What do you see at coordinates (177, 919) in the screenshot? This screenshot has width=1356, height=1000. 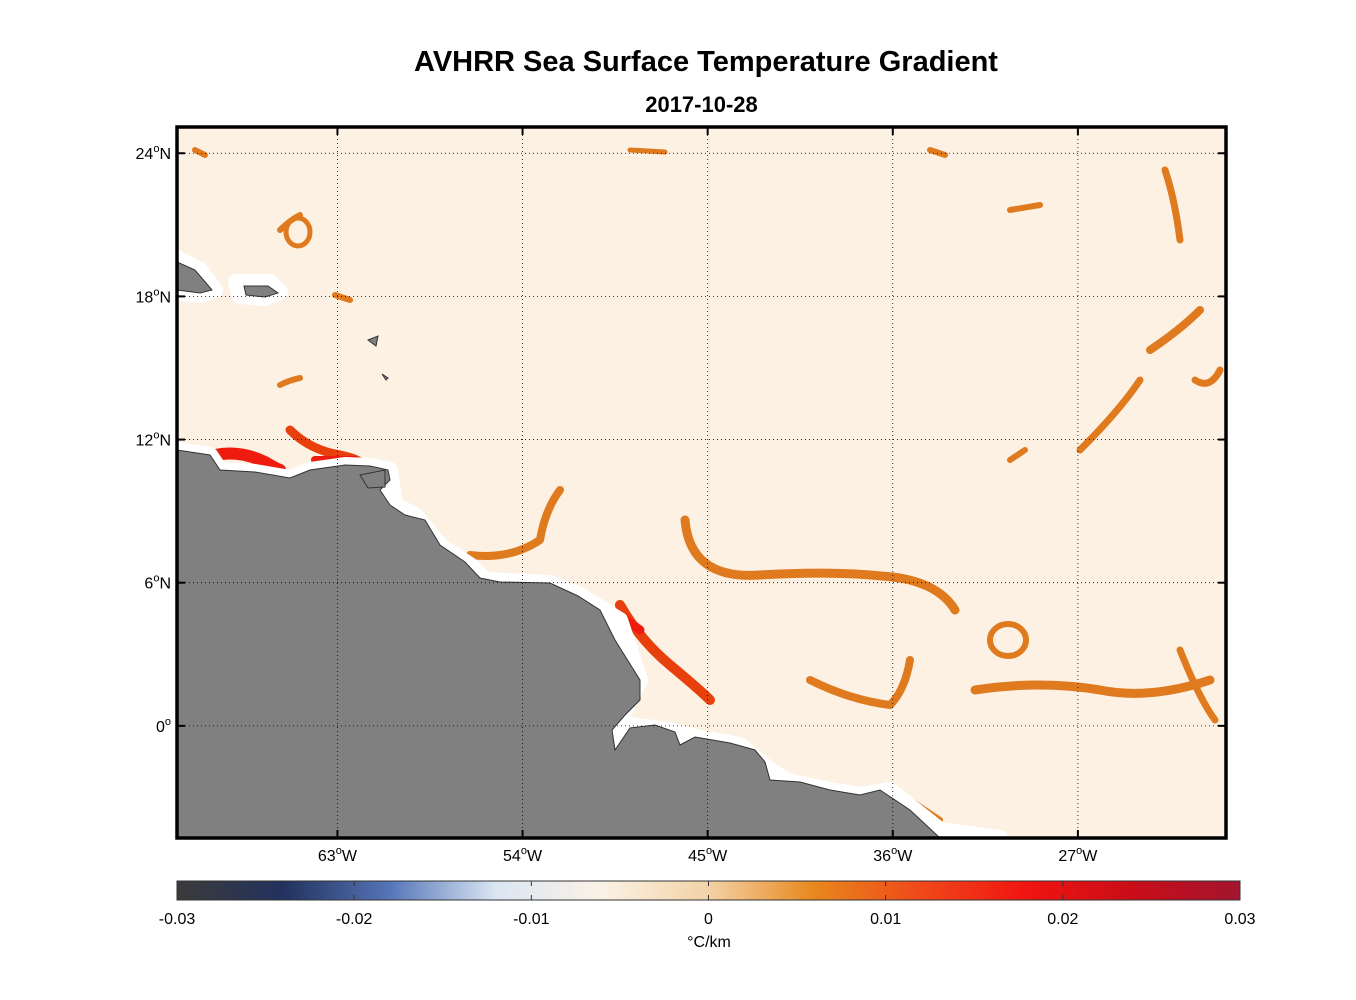 I see `colorbar-tick-label: -0.03` at bounding box center [177, 919].